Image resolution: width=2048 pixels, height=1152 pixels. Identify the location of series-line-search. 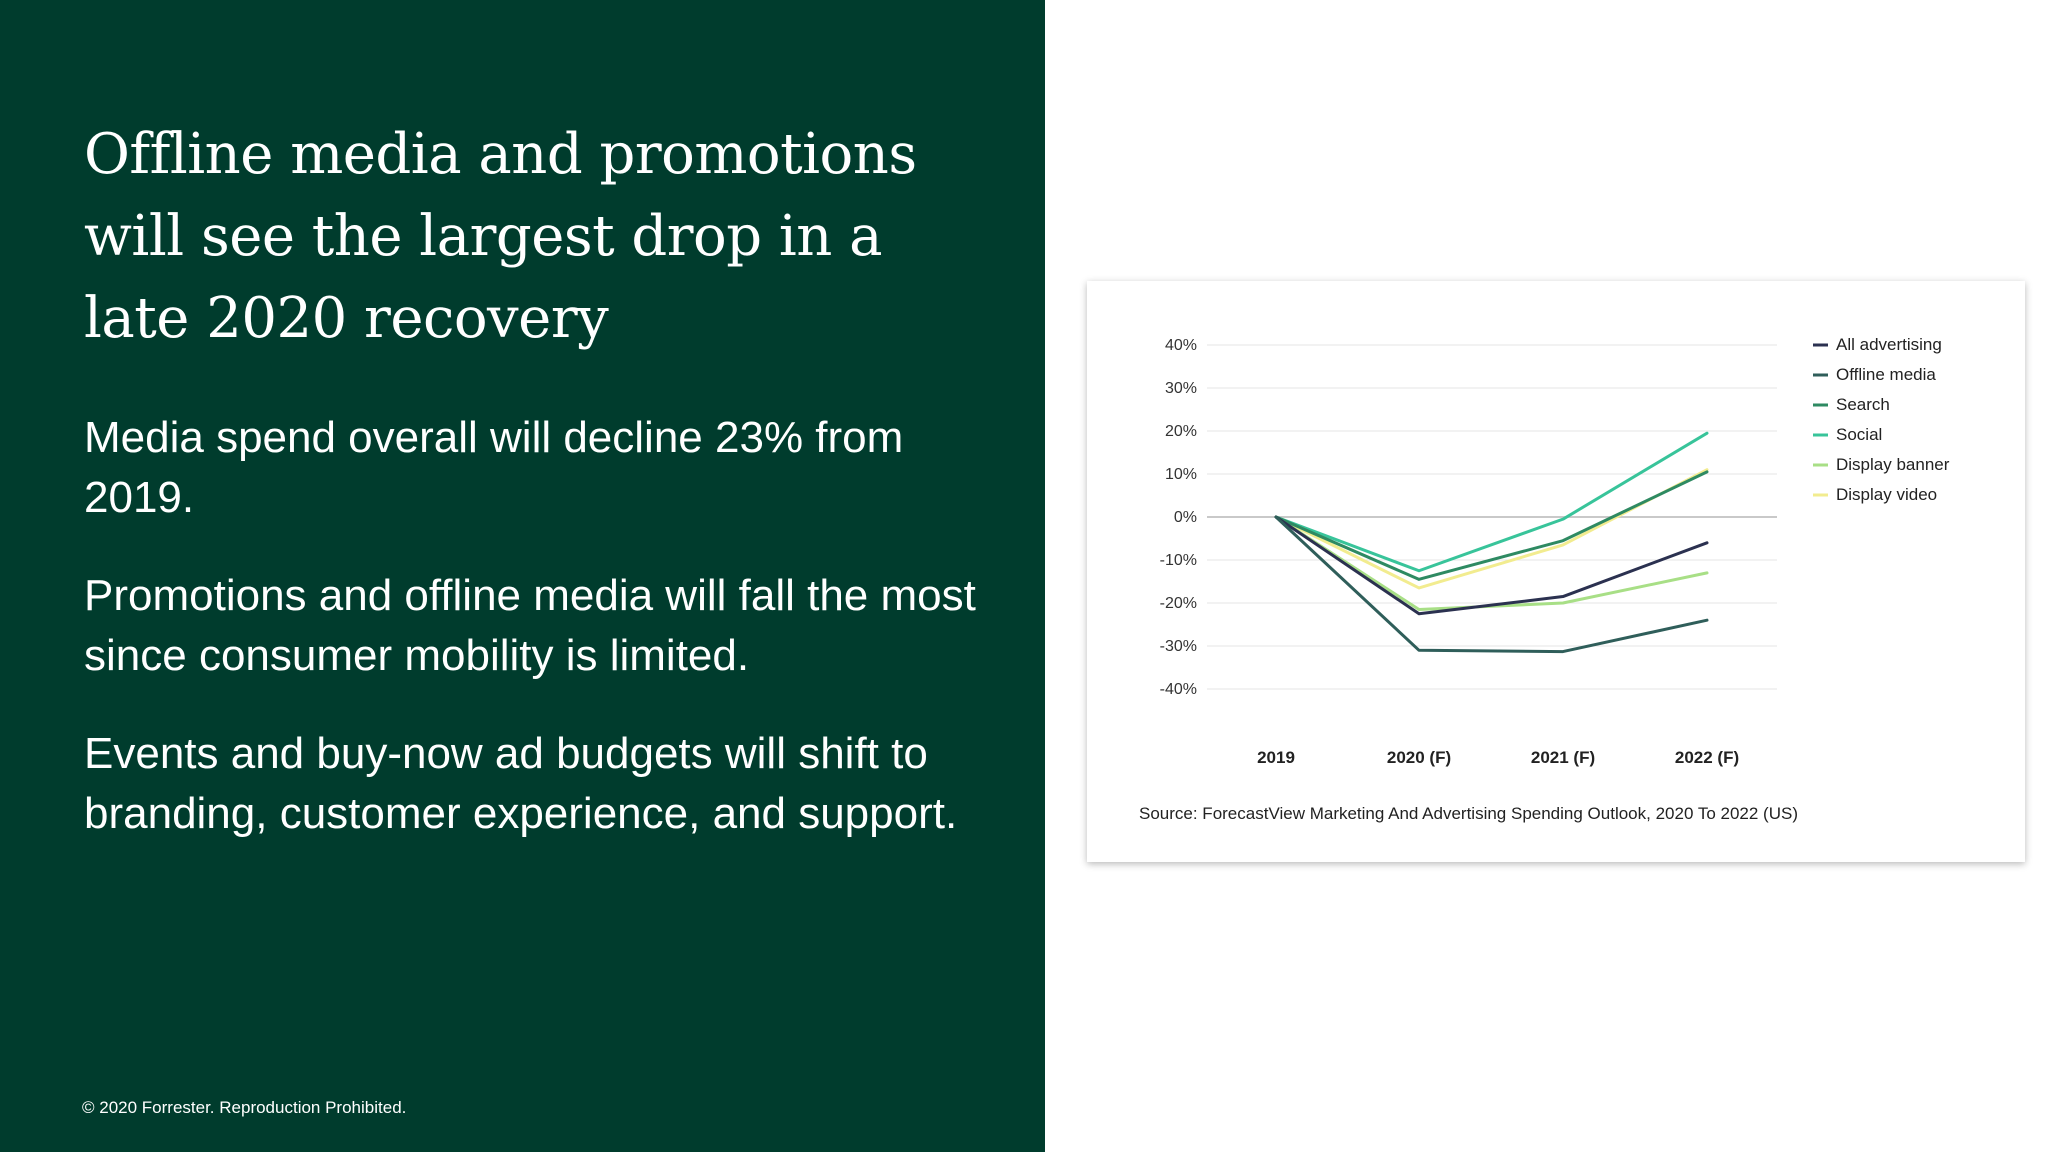
(1491, 525).